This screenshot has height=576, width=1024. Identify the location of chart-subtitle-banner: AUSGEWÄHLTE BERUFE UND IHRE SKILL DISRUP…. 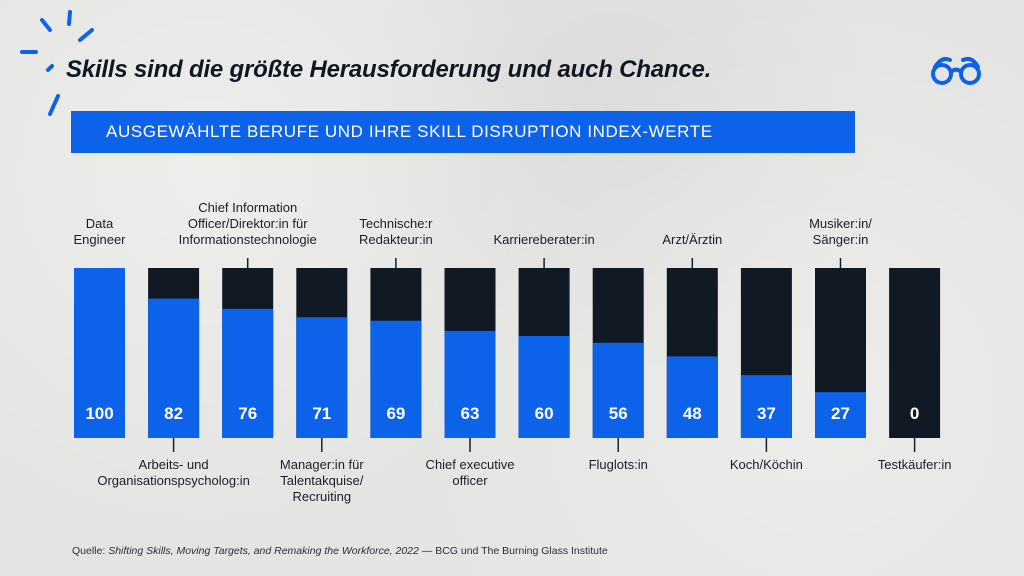
(463, 132).